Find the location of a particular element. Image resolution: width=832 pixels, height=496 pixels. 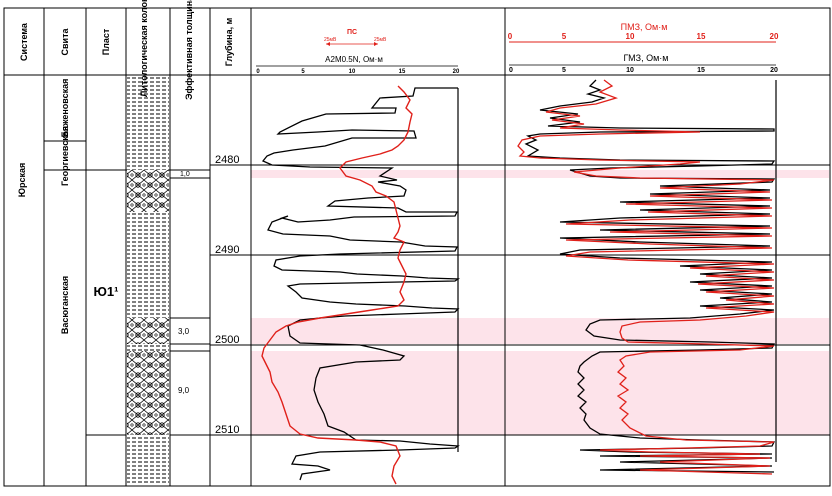

gmz-scale-5: 5 is located at coordinates (564, 70).